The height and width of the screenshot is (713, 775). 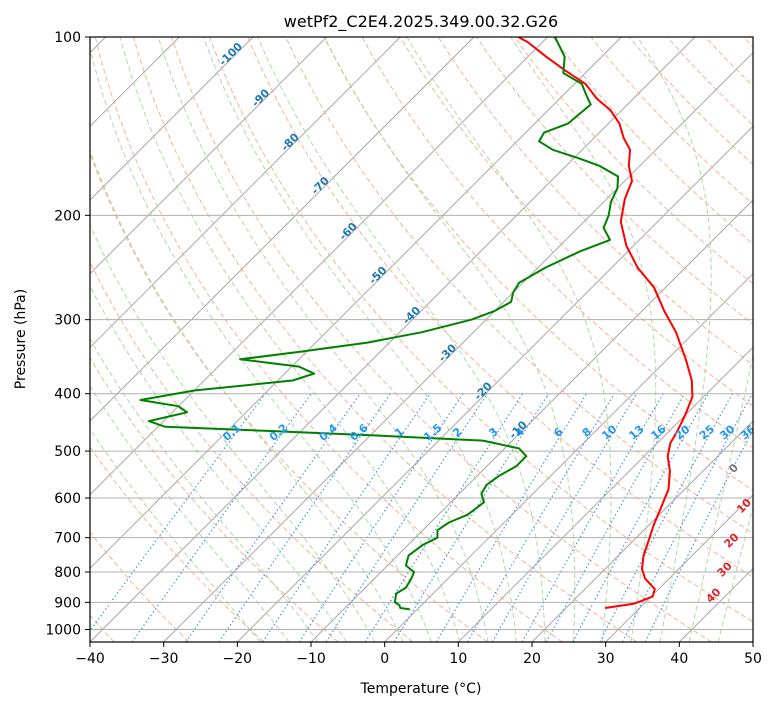 What do you see at coordinates (67, 216) in the screenshot?
I see `y-tick-label: 200` at bounding box center [67, 216].